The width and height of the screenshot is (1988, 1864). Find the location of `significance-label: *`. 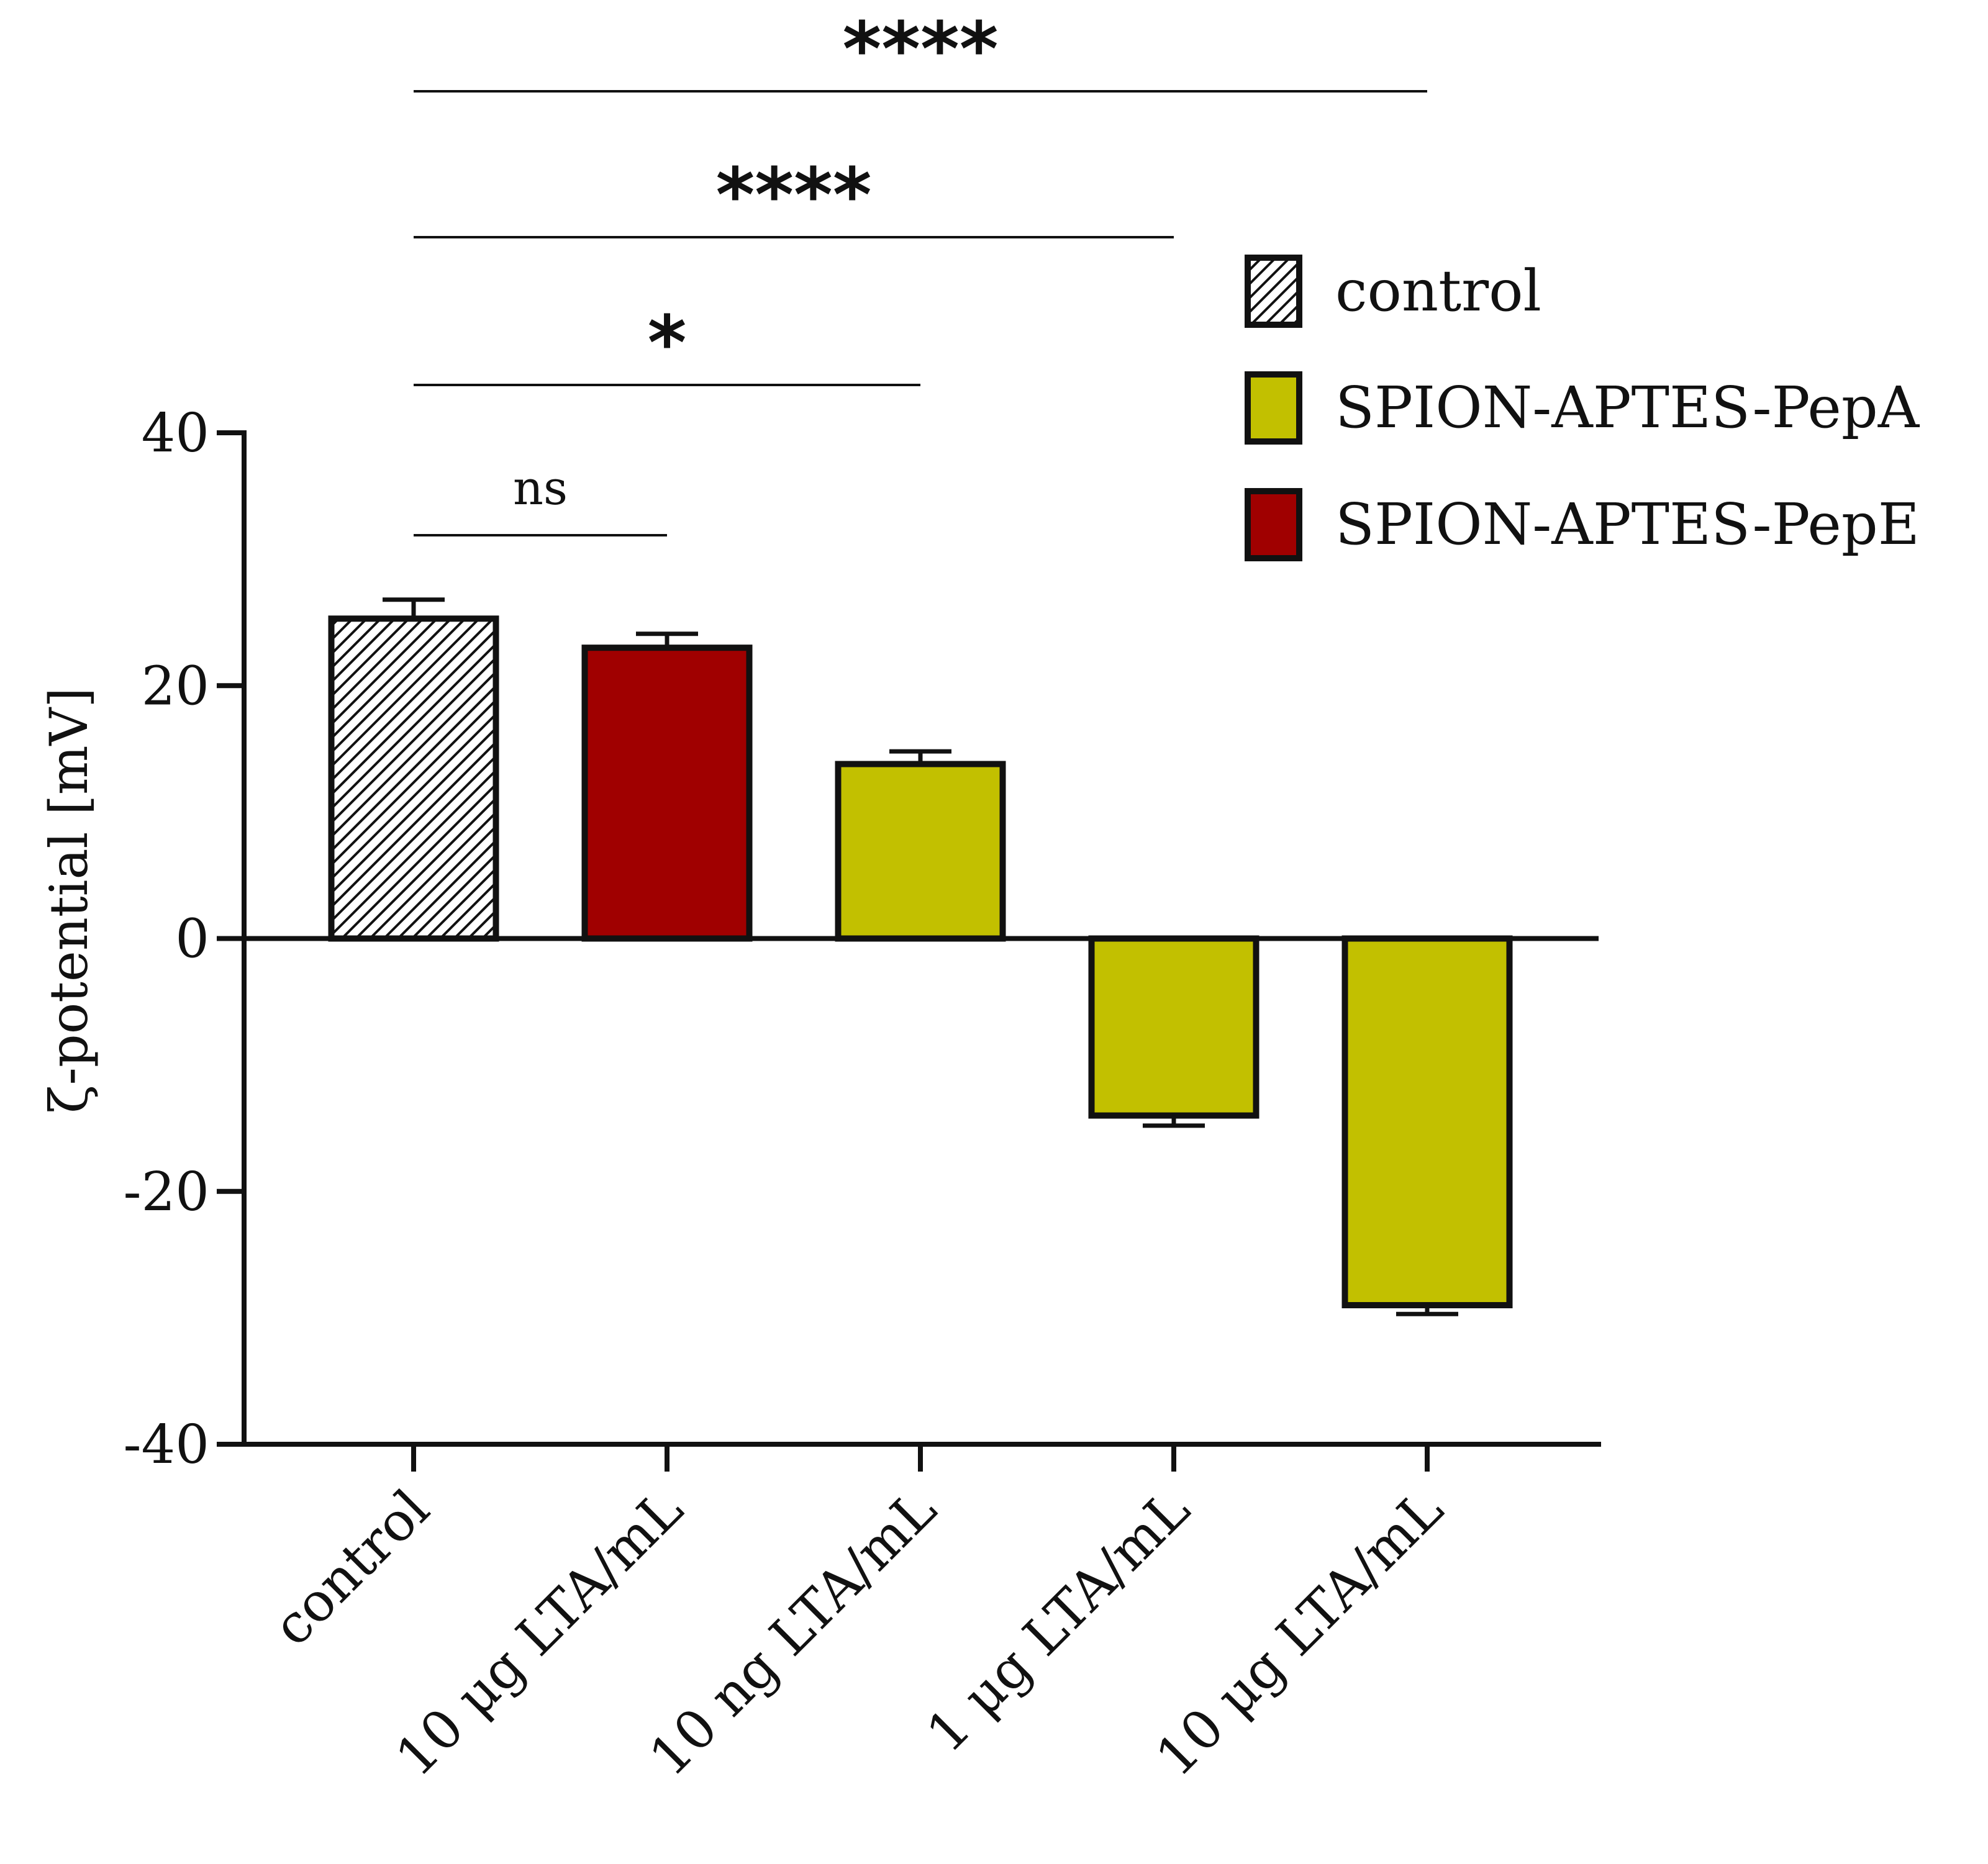

significance-label: * is located at coordinates (668, 344).